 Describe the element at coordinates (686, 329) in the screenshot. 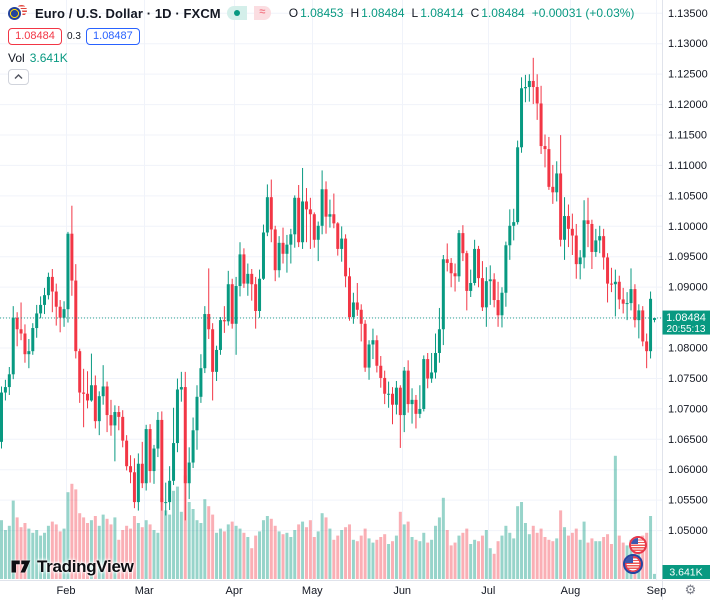

I see `svg-text: 20:55:13` at that location.